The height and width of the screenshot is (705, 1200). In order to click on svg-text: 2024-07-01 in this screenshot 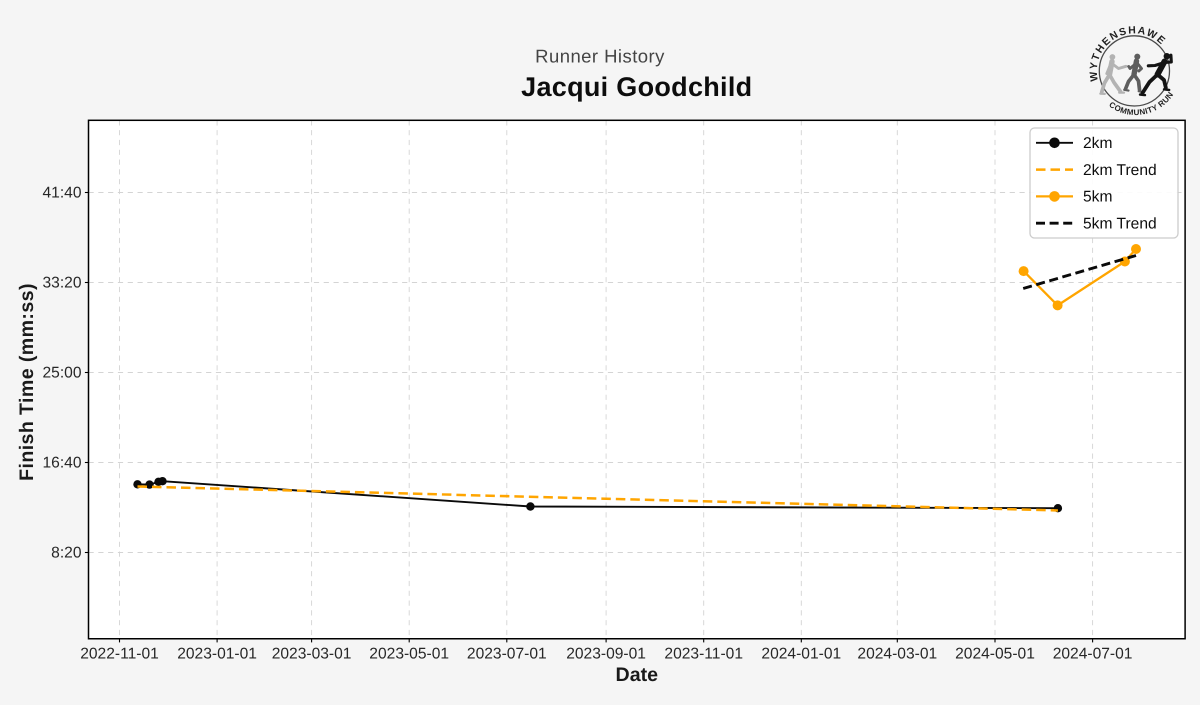, I will do `click(1093, 654)`.